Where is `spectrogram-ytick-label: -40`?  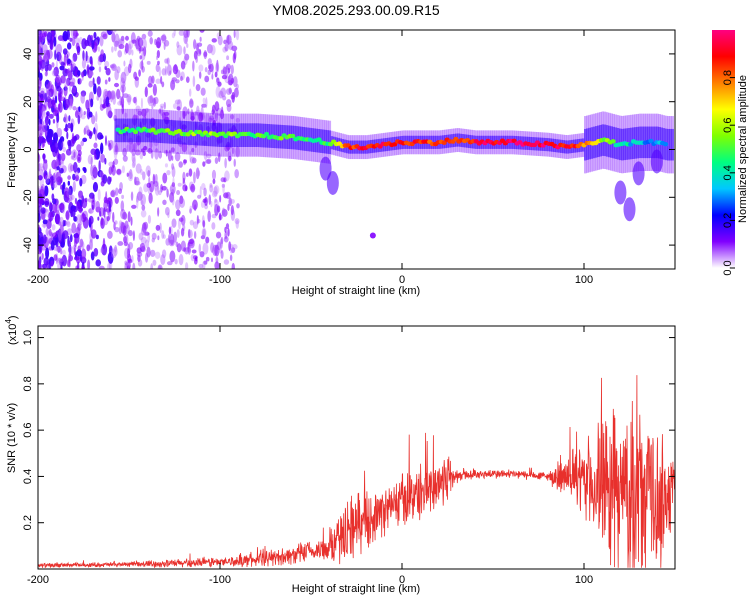
spectrogram-ytick-label: -40 is located at coordinates (28, 245).